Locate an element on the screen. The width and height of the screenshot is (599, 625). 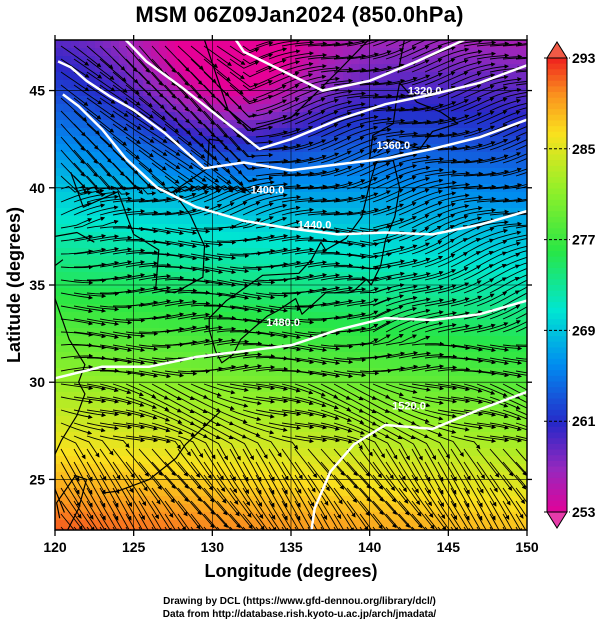
colorbar-label: 269 is located at coordinates (584, 330).